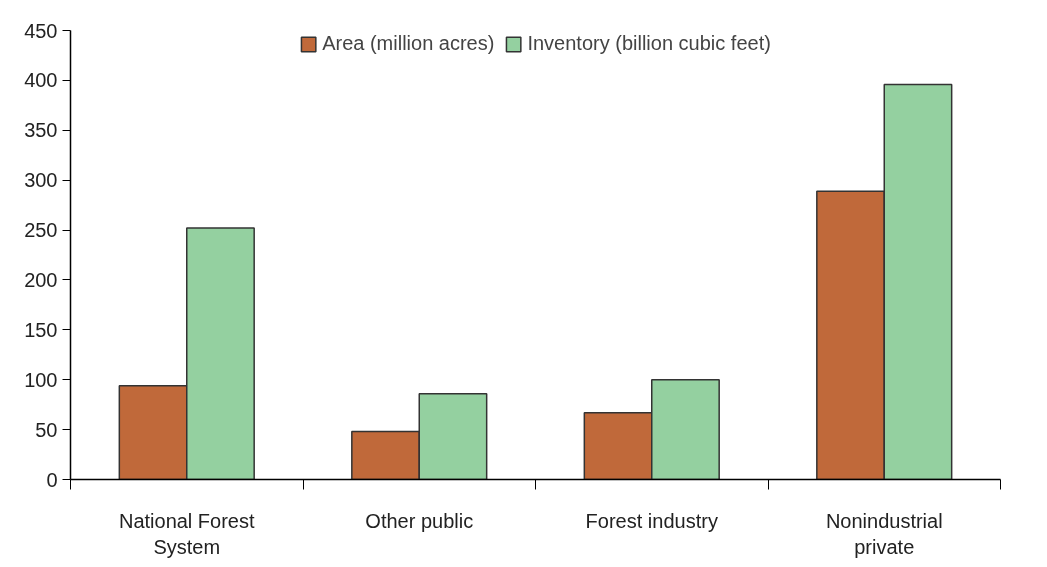 The height and width of the screenshot is (567, 1047). Describe the element at coordinates (41, 379) in the screenshot. I see `y-tick-label: 100` at that location.